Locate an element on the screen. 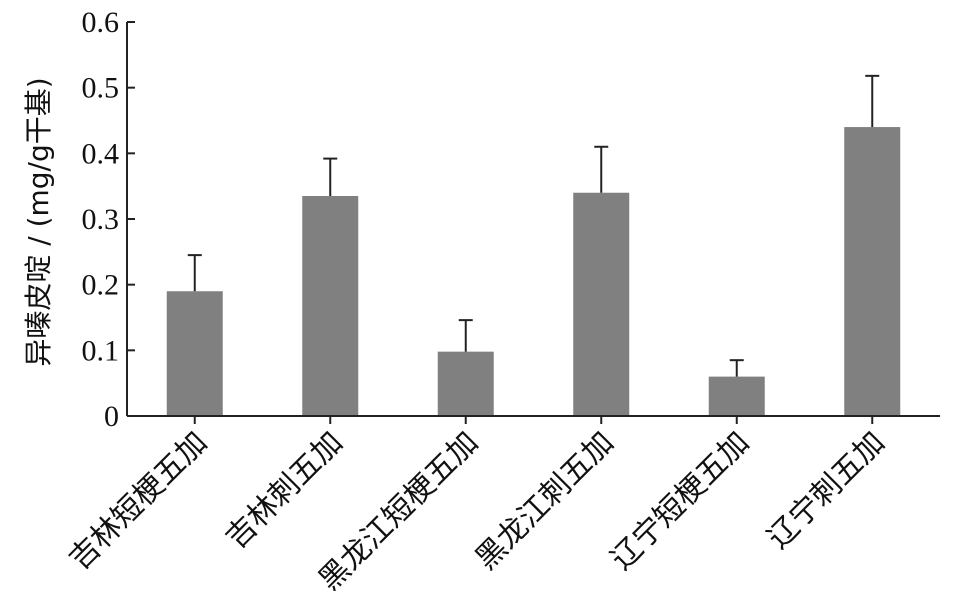 This screenshot has height=591, width=961. y-axis: 0 0.1 0.2 0.3 0.4 0.5 0.6 is located at coordinates (108, 219).